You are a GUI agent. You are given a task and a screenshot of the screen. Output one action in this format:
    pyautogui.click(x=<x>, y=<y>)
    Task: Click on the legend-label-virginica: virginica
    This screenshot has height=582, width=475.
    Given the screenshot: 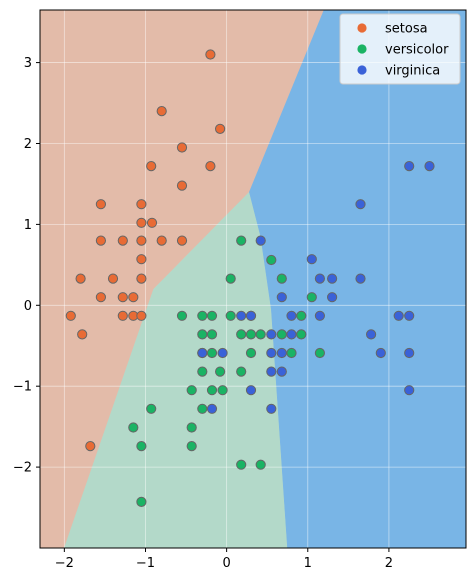 What is the action you would take?
    pyautogui.click(x=412, y=71)
    